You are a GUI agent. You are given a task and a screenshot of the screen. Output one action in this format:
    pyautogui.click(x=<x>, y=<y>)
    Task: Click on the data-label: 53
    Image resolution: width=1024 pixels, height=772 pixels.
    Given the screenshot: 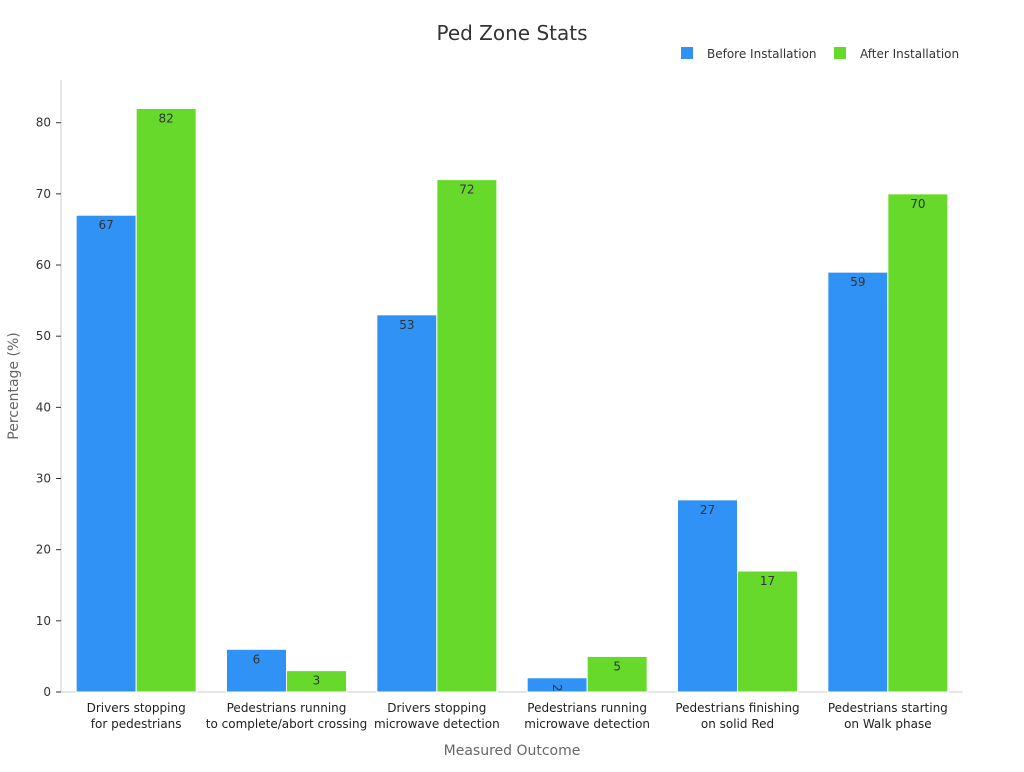 What is the action you would take?
    pyautogui.click(x=406, y=325)
    